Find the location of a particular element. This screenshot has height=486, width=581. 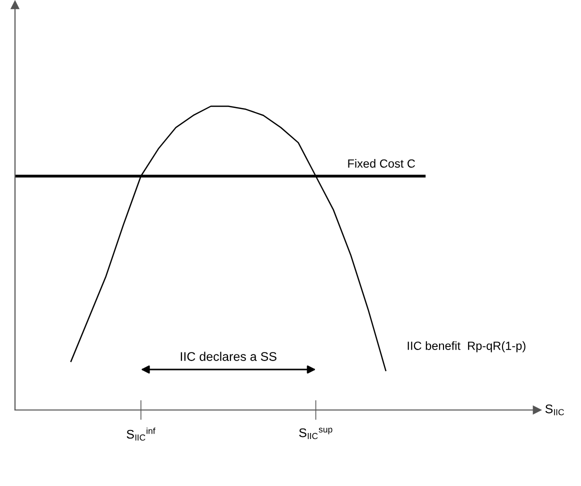

x-tick-label: S$_{IIC}$$^{inf}$ is located at coordinates (141, 434).